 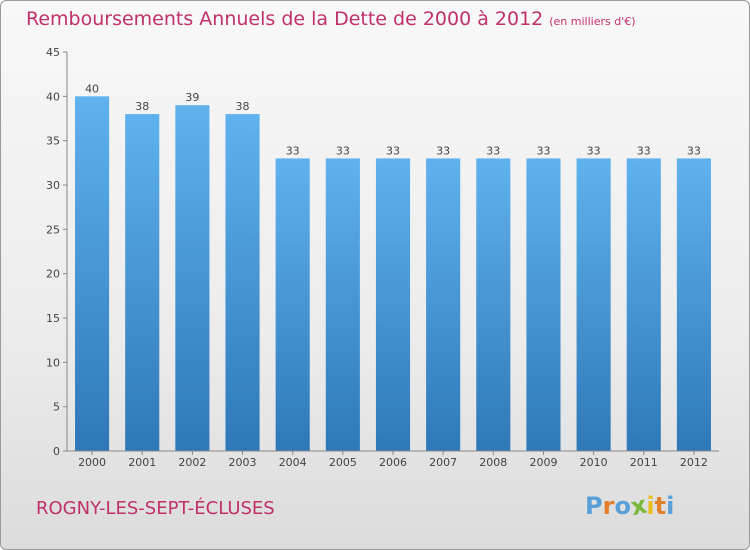 I want to click on bar-2008, so click(x=493, y=304).